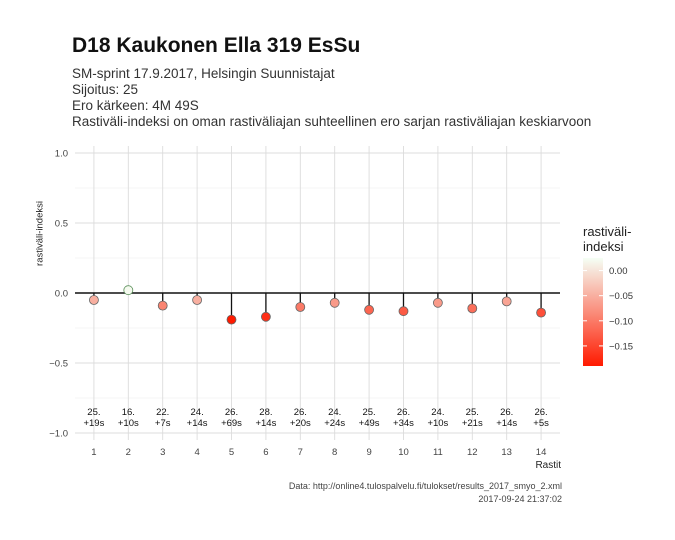 This screenshot has width=675, height=540. Describe the element at coordinates (403, 423) in the screenshot. I see `annotation-diff: +34s` at that location.